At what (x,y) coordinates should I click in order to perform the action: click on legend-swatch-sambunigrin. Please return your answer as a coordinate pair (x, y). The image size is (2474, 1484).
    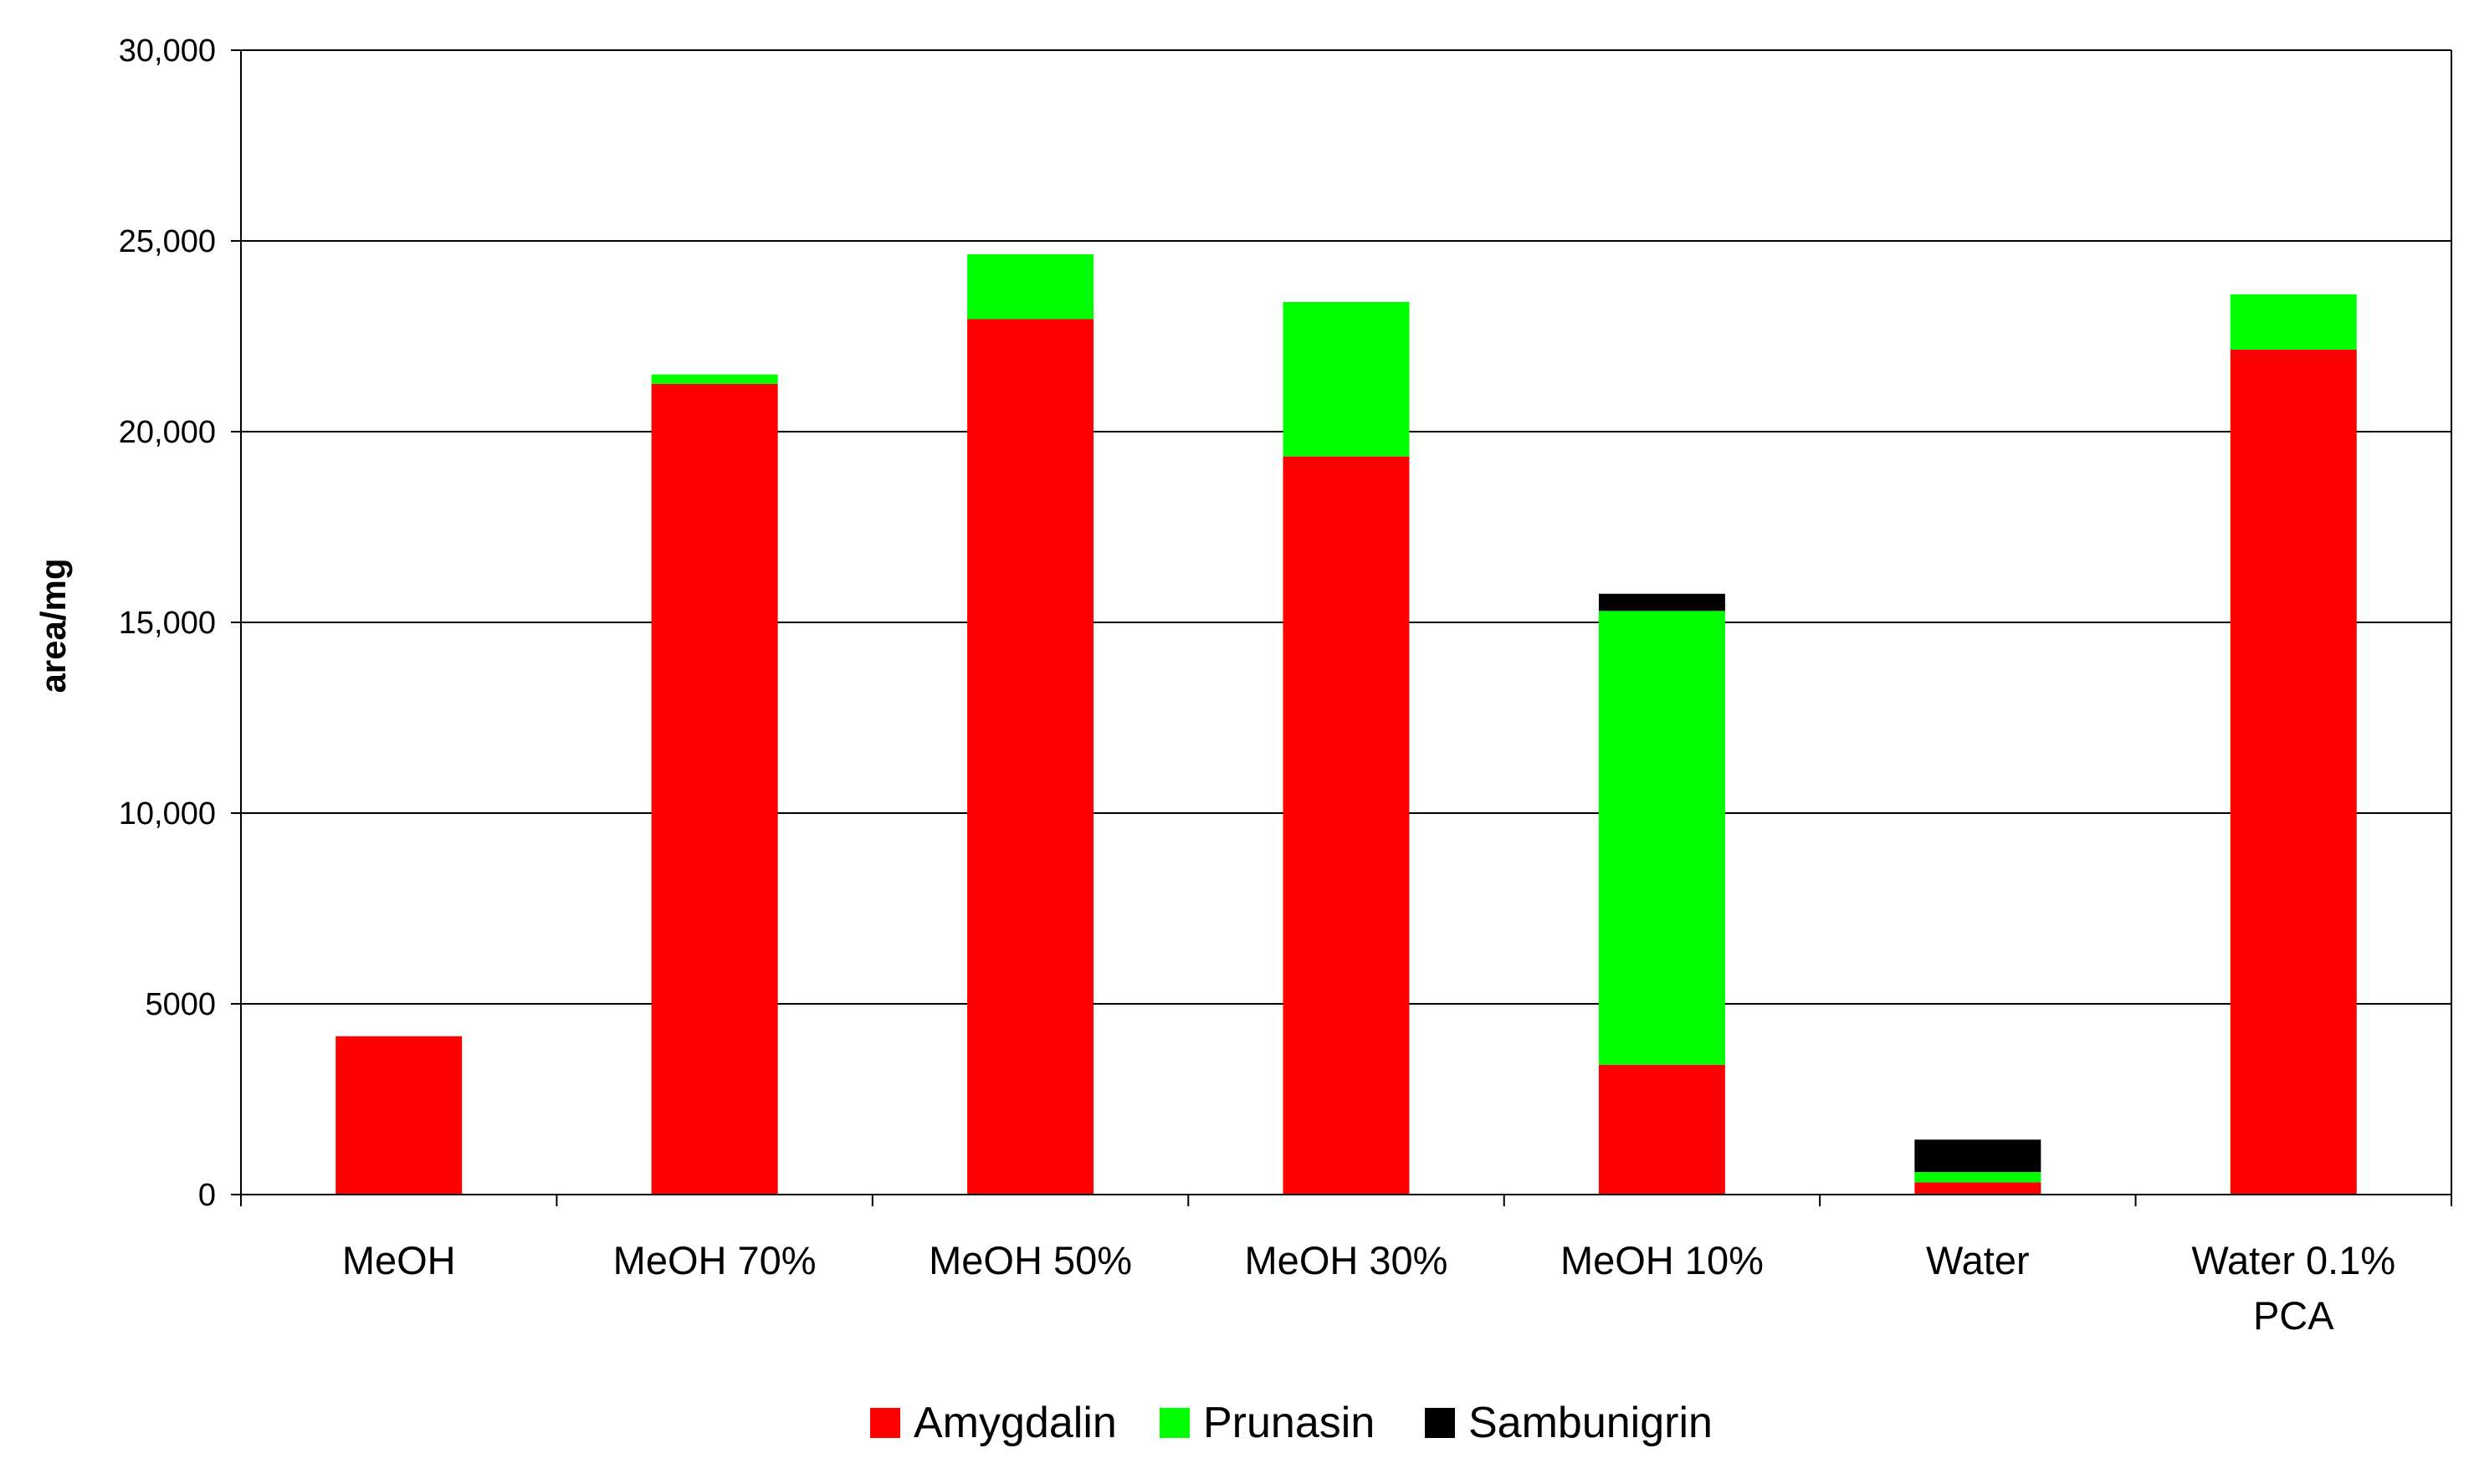
    Looking at the image, I should click on (1440, 1423).